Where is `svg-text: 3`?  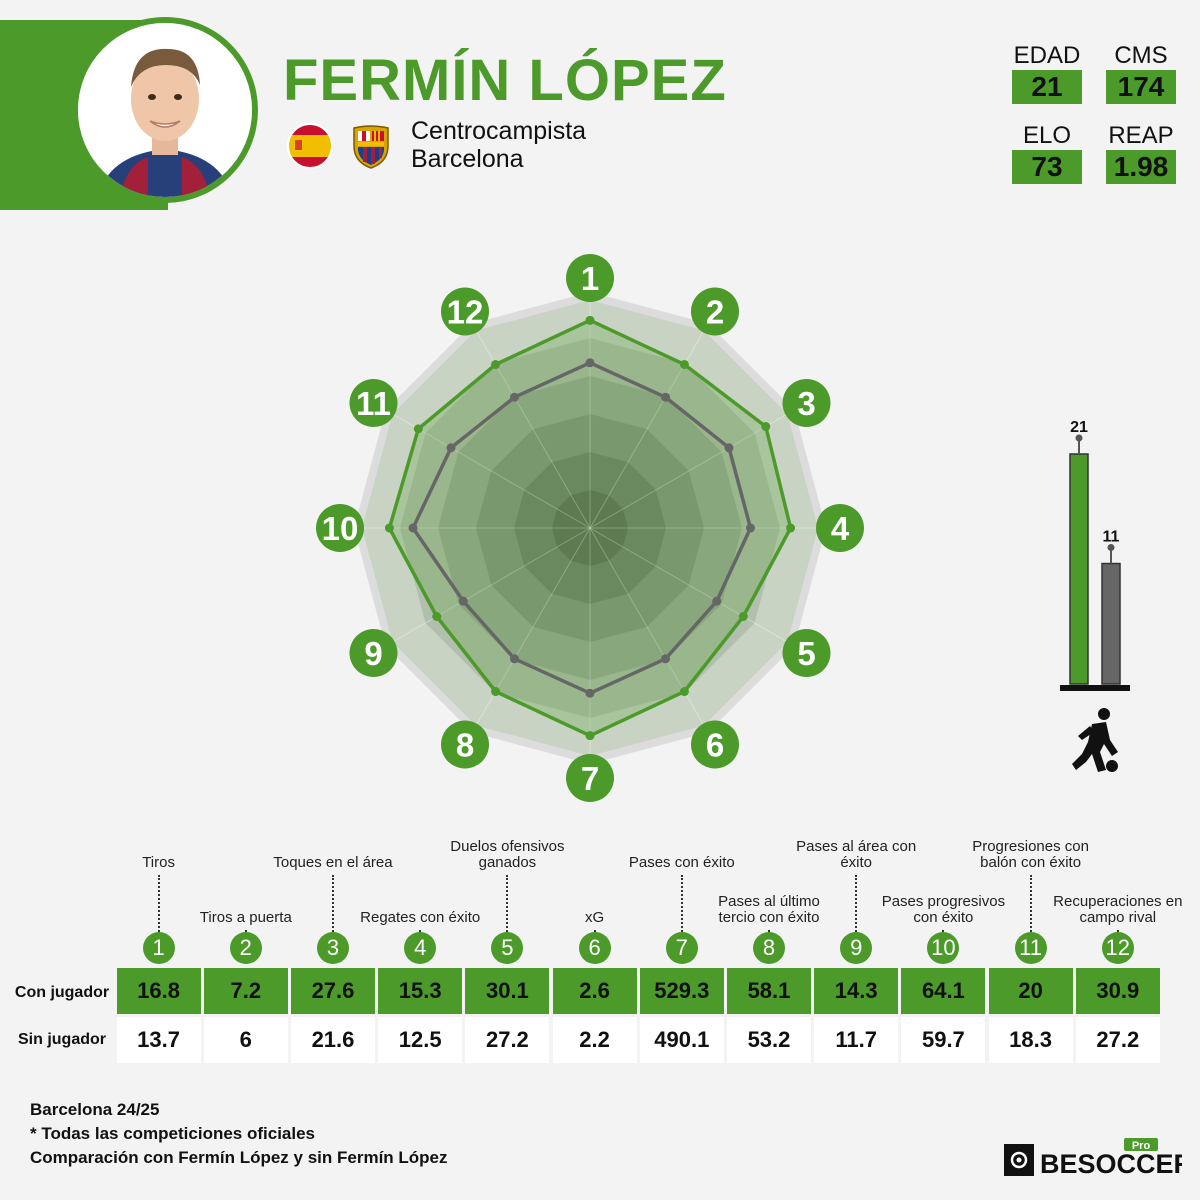 svg-text: 3 is located at coordinates (806, 403).